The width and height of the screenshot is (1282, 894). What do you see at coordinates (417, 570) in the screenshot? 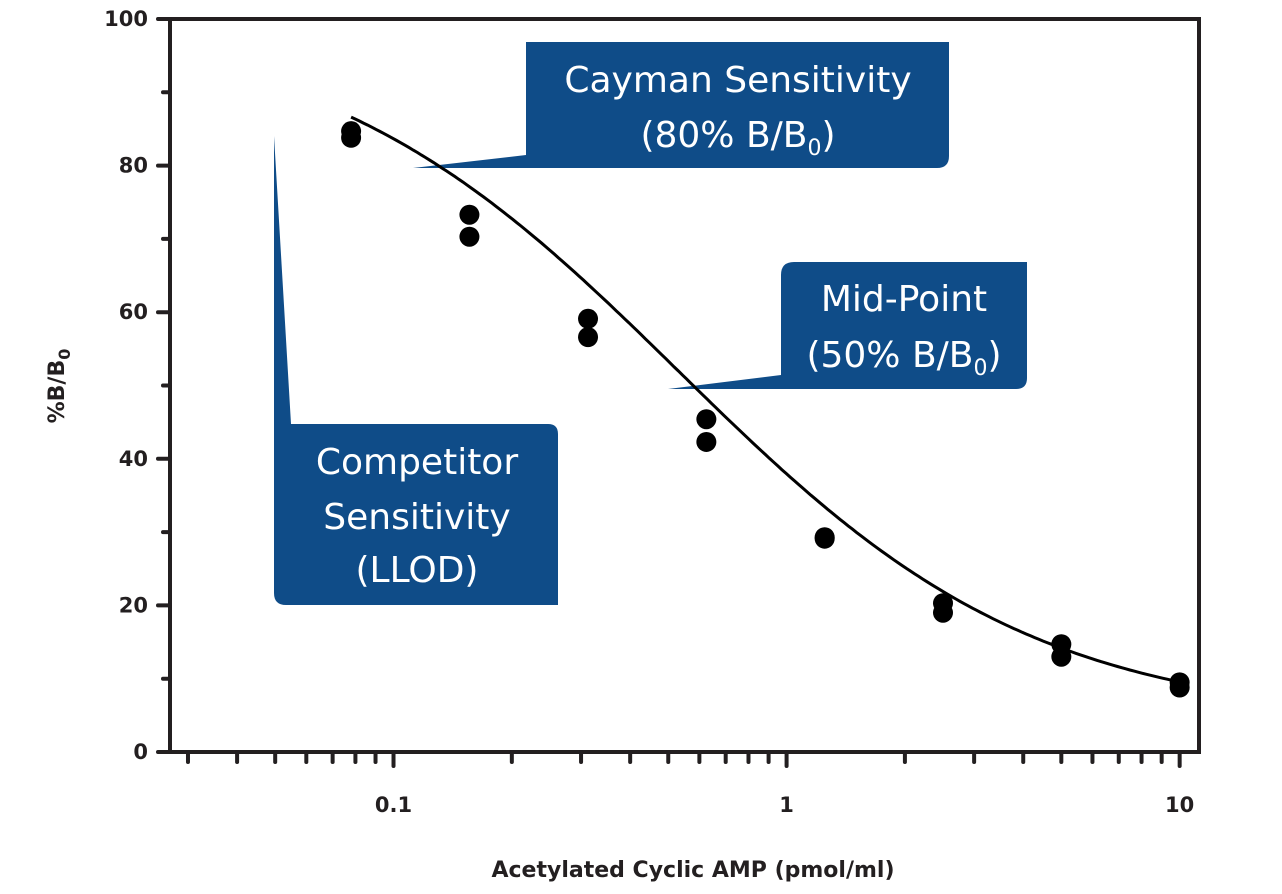
I see `callout-competitor-line3: (LLOD)` at bounding box center [417, 570].